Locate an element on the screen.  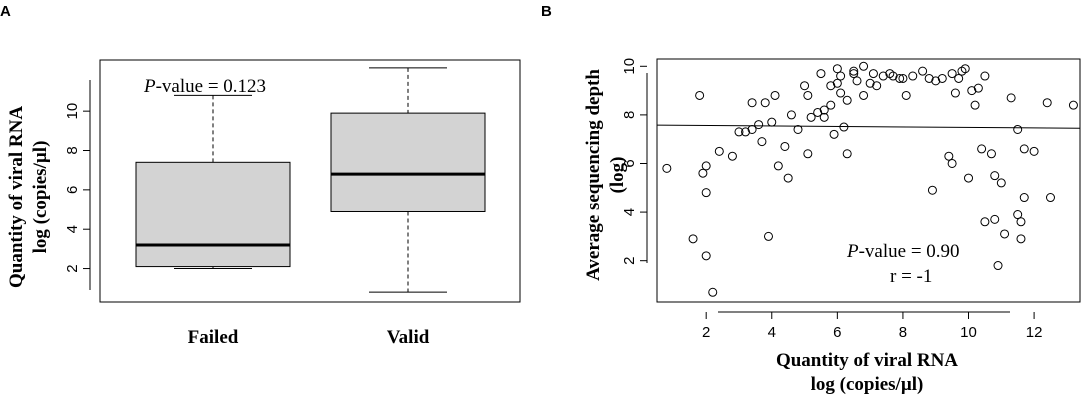
panel-letter-b: B is located at coordinates (546, 11).